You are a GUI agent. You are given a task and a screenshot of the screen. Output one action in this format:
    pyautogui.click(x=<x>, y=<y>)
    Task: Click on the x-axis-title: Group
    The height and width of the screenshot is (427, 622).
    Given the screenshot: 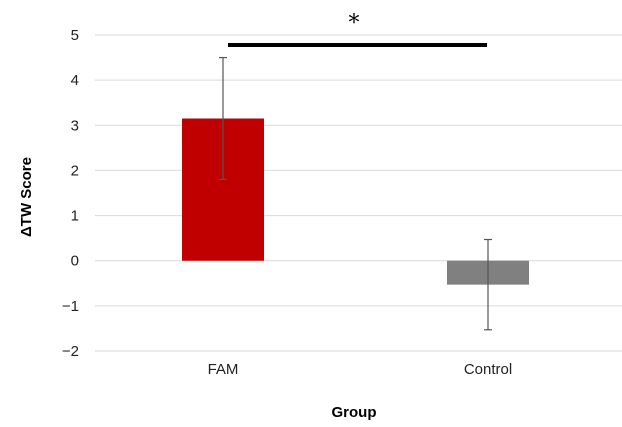 What is the action you would take?
    pyautogui.click(x=354, y=412)
    